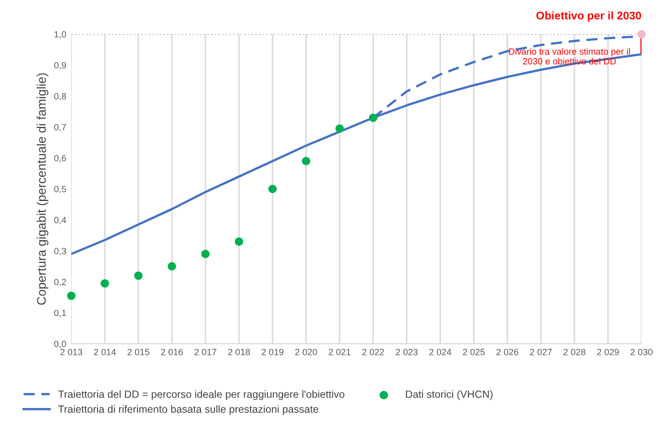  Describe the element at coordinates (373, 352) in the screenshot. I see `x-tick-label: 2 022` at that location.